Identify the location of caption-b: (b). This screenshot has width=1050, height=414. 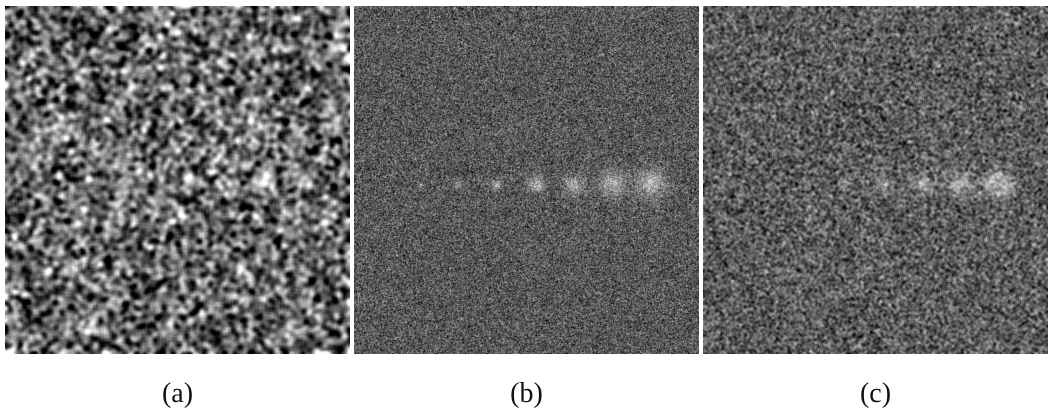
(526, 393).